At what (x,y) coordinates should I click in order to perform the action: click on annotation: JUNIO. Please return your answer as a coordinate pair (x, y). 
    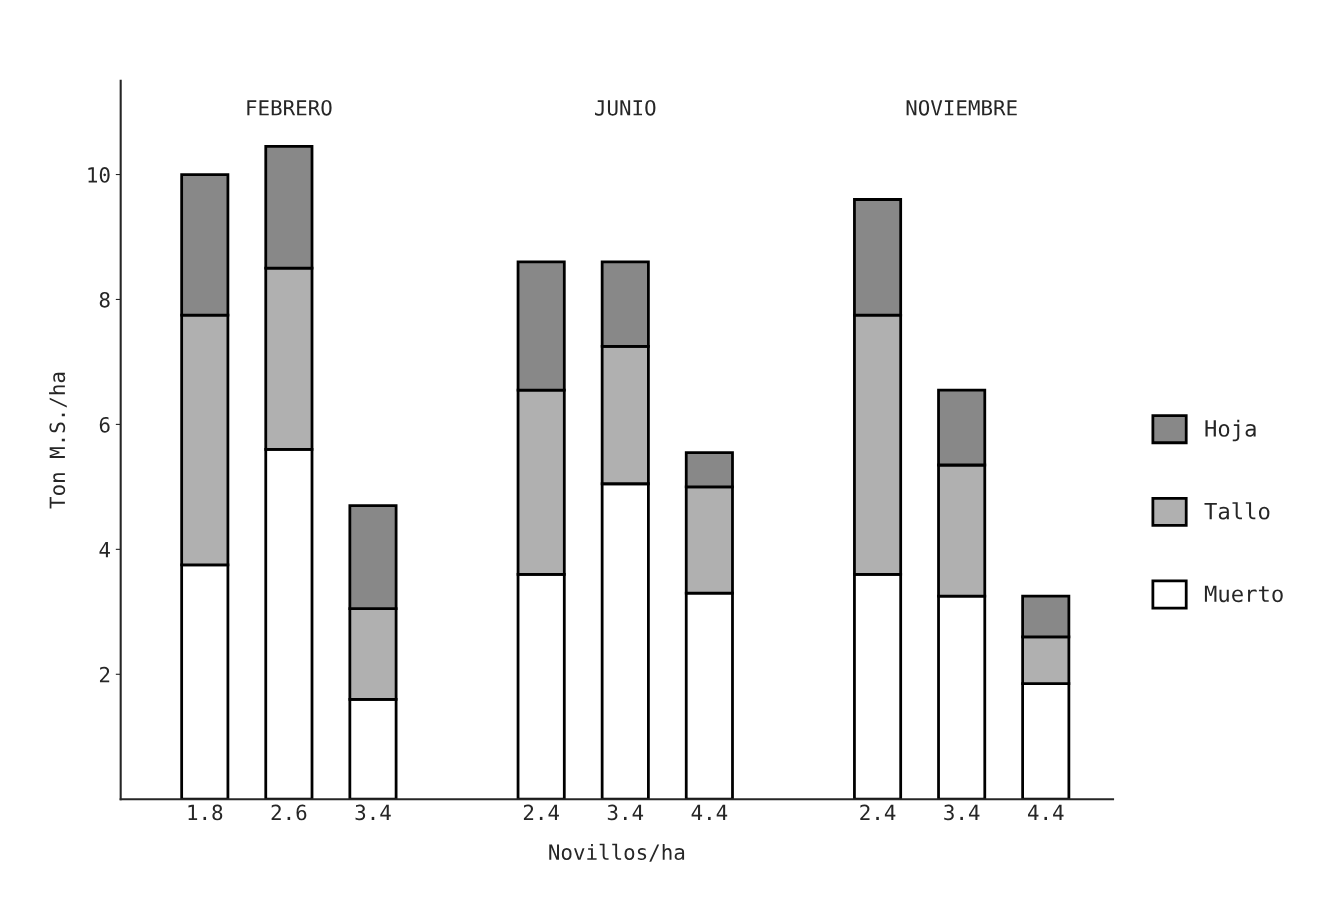
    Looking at the image, I should click on (625, 107).